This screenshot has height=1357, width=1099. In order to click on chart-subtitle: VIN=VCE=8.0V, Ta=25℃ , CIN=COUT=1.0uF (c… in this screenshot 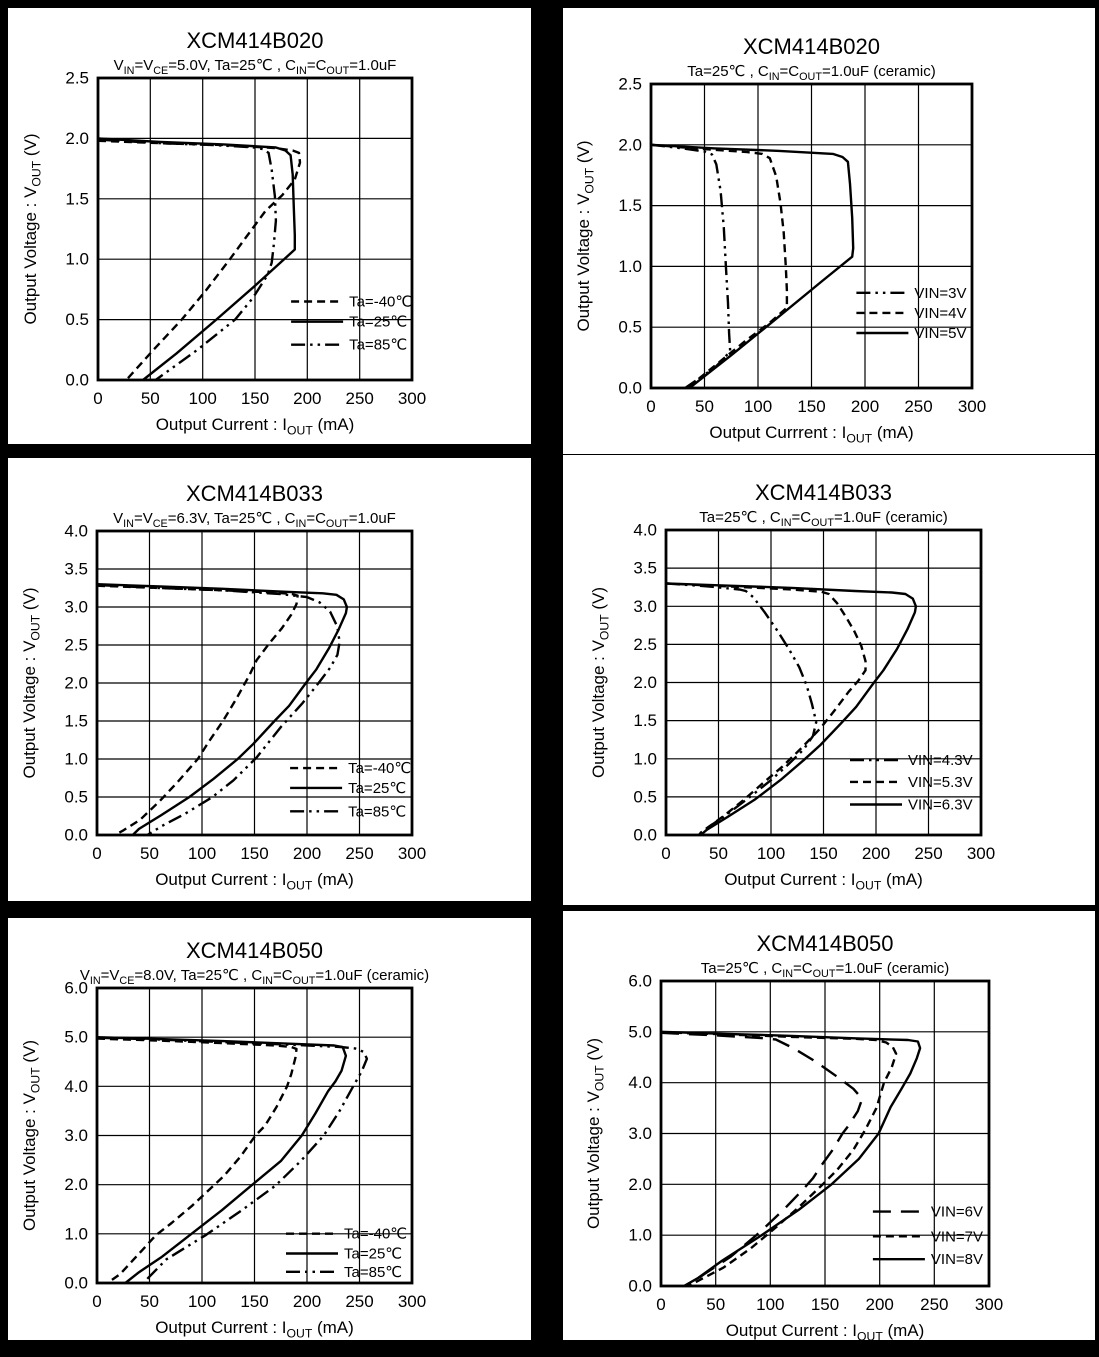, I will do `click(254, 977)`.